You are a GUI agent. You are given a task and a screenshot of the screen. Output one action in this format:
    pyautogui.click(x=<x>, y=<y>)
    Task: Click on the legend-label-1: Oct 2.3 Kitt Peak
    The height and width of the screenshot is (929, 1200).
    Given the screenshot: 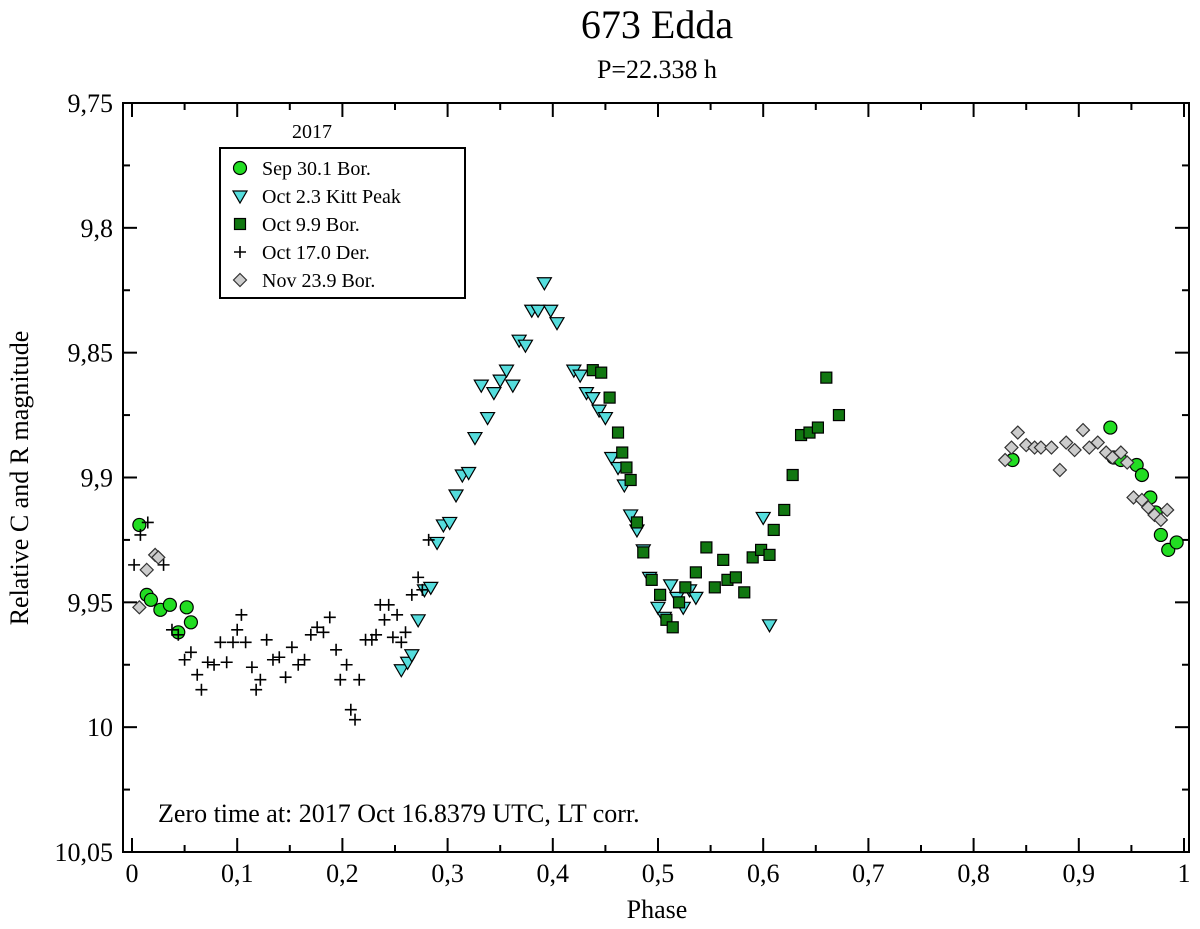 What is the action you would take?
    pyautogui.click(x=331, y=197)
    